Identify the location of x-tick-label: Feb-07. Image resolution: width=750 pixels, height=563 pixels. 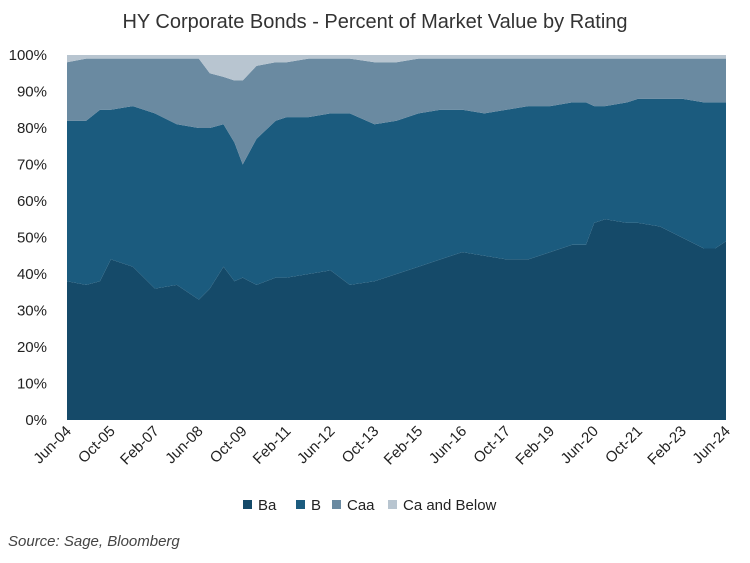
(140, 446).